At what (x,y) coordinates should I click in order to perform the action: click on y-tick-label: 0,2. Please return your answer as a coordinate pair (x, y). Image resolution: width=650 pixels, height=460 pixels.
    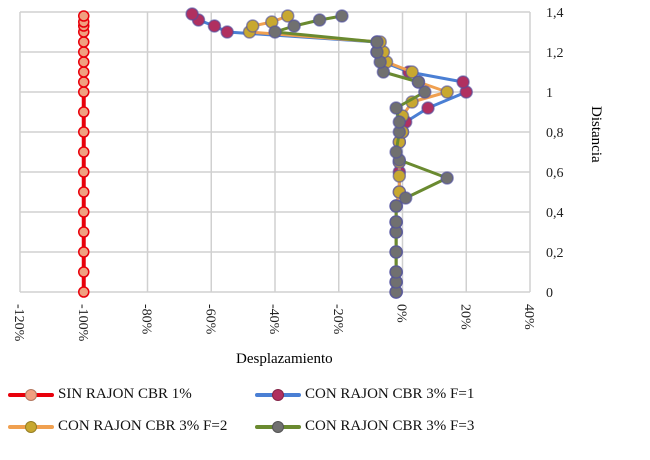
    Looking at the image, I should click on (555, 253).